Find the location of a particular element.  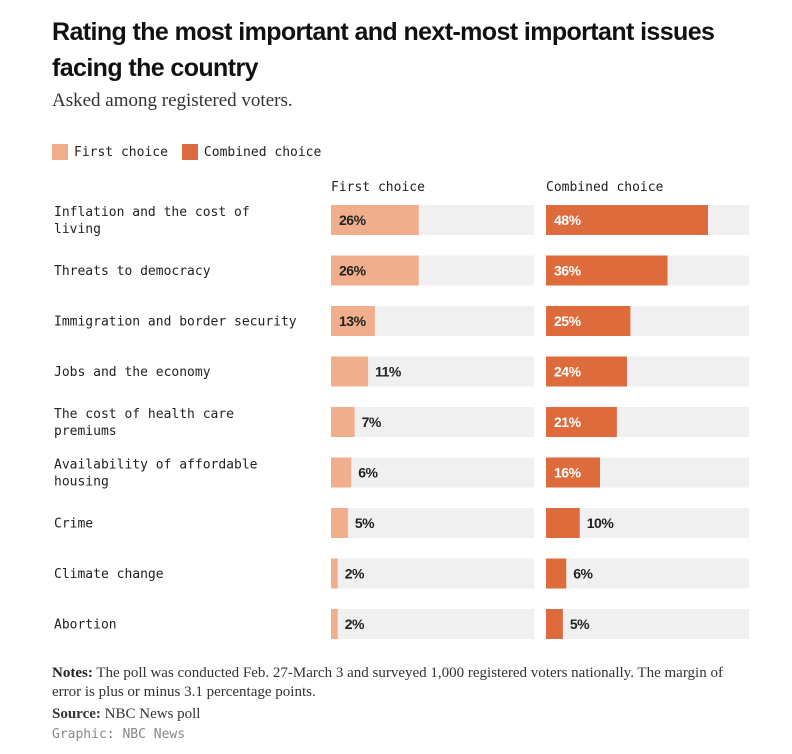

category-label: Crime is located at coordinates (73, 524).